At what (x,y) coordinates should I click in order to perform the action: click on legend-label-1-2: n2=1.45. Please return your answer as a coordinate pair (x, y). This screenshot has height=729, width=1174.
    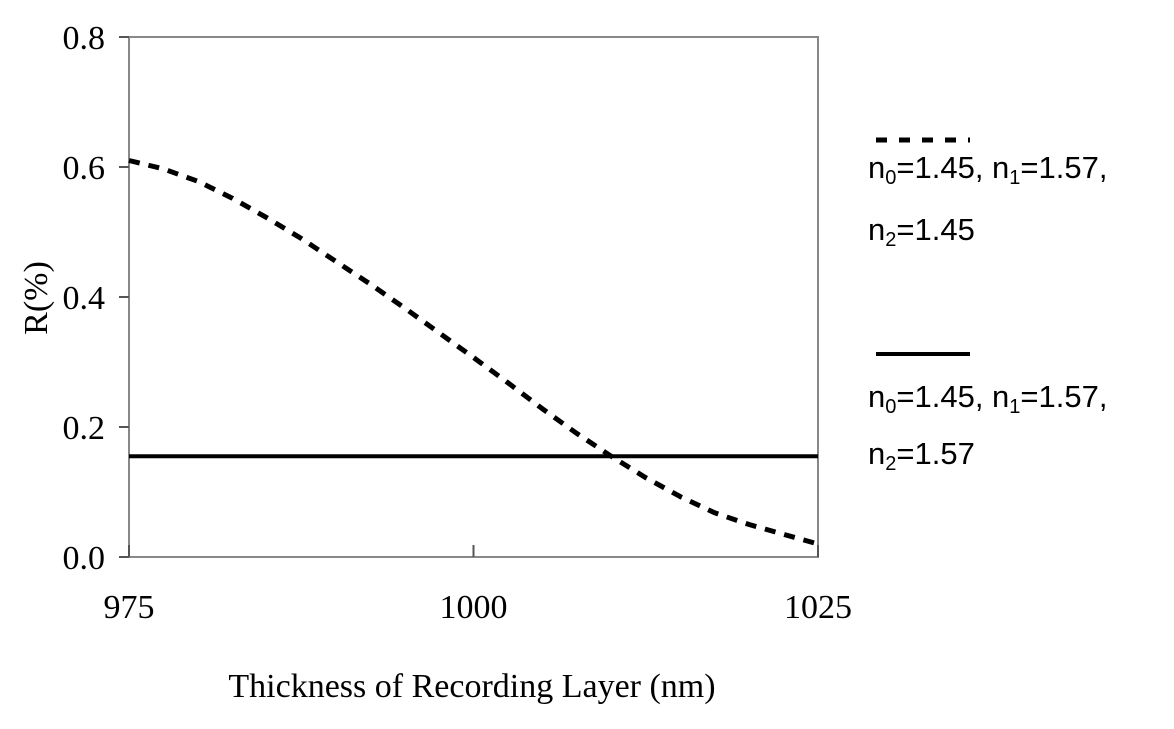
    Looking at the image, I should click on (921, 231).